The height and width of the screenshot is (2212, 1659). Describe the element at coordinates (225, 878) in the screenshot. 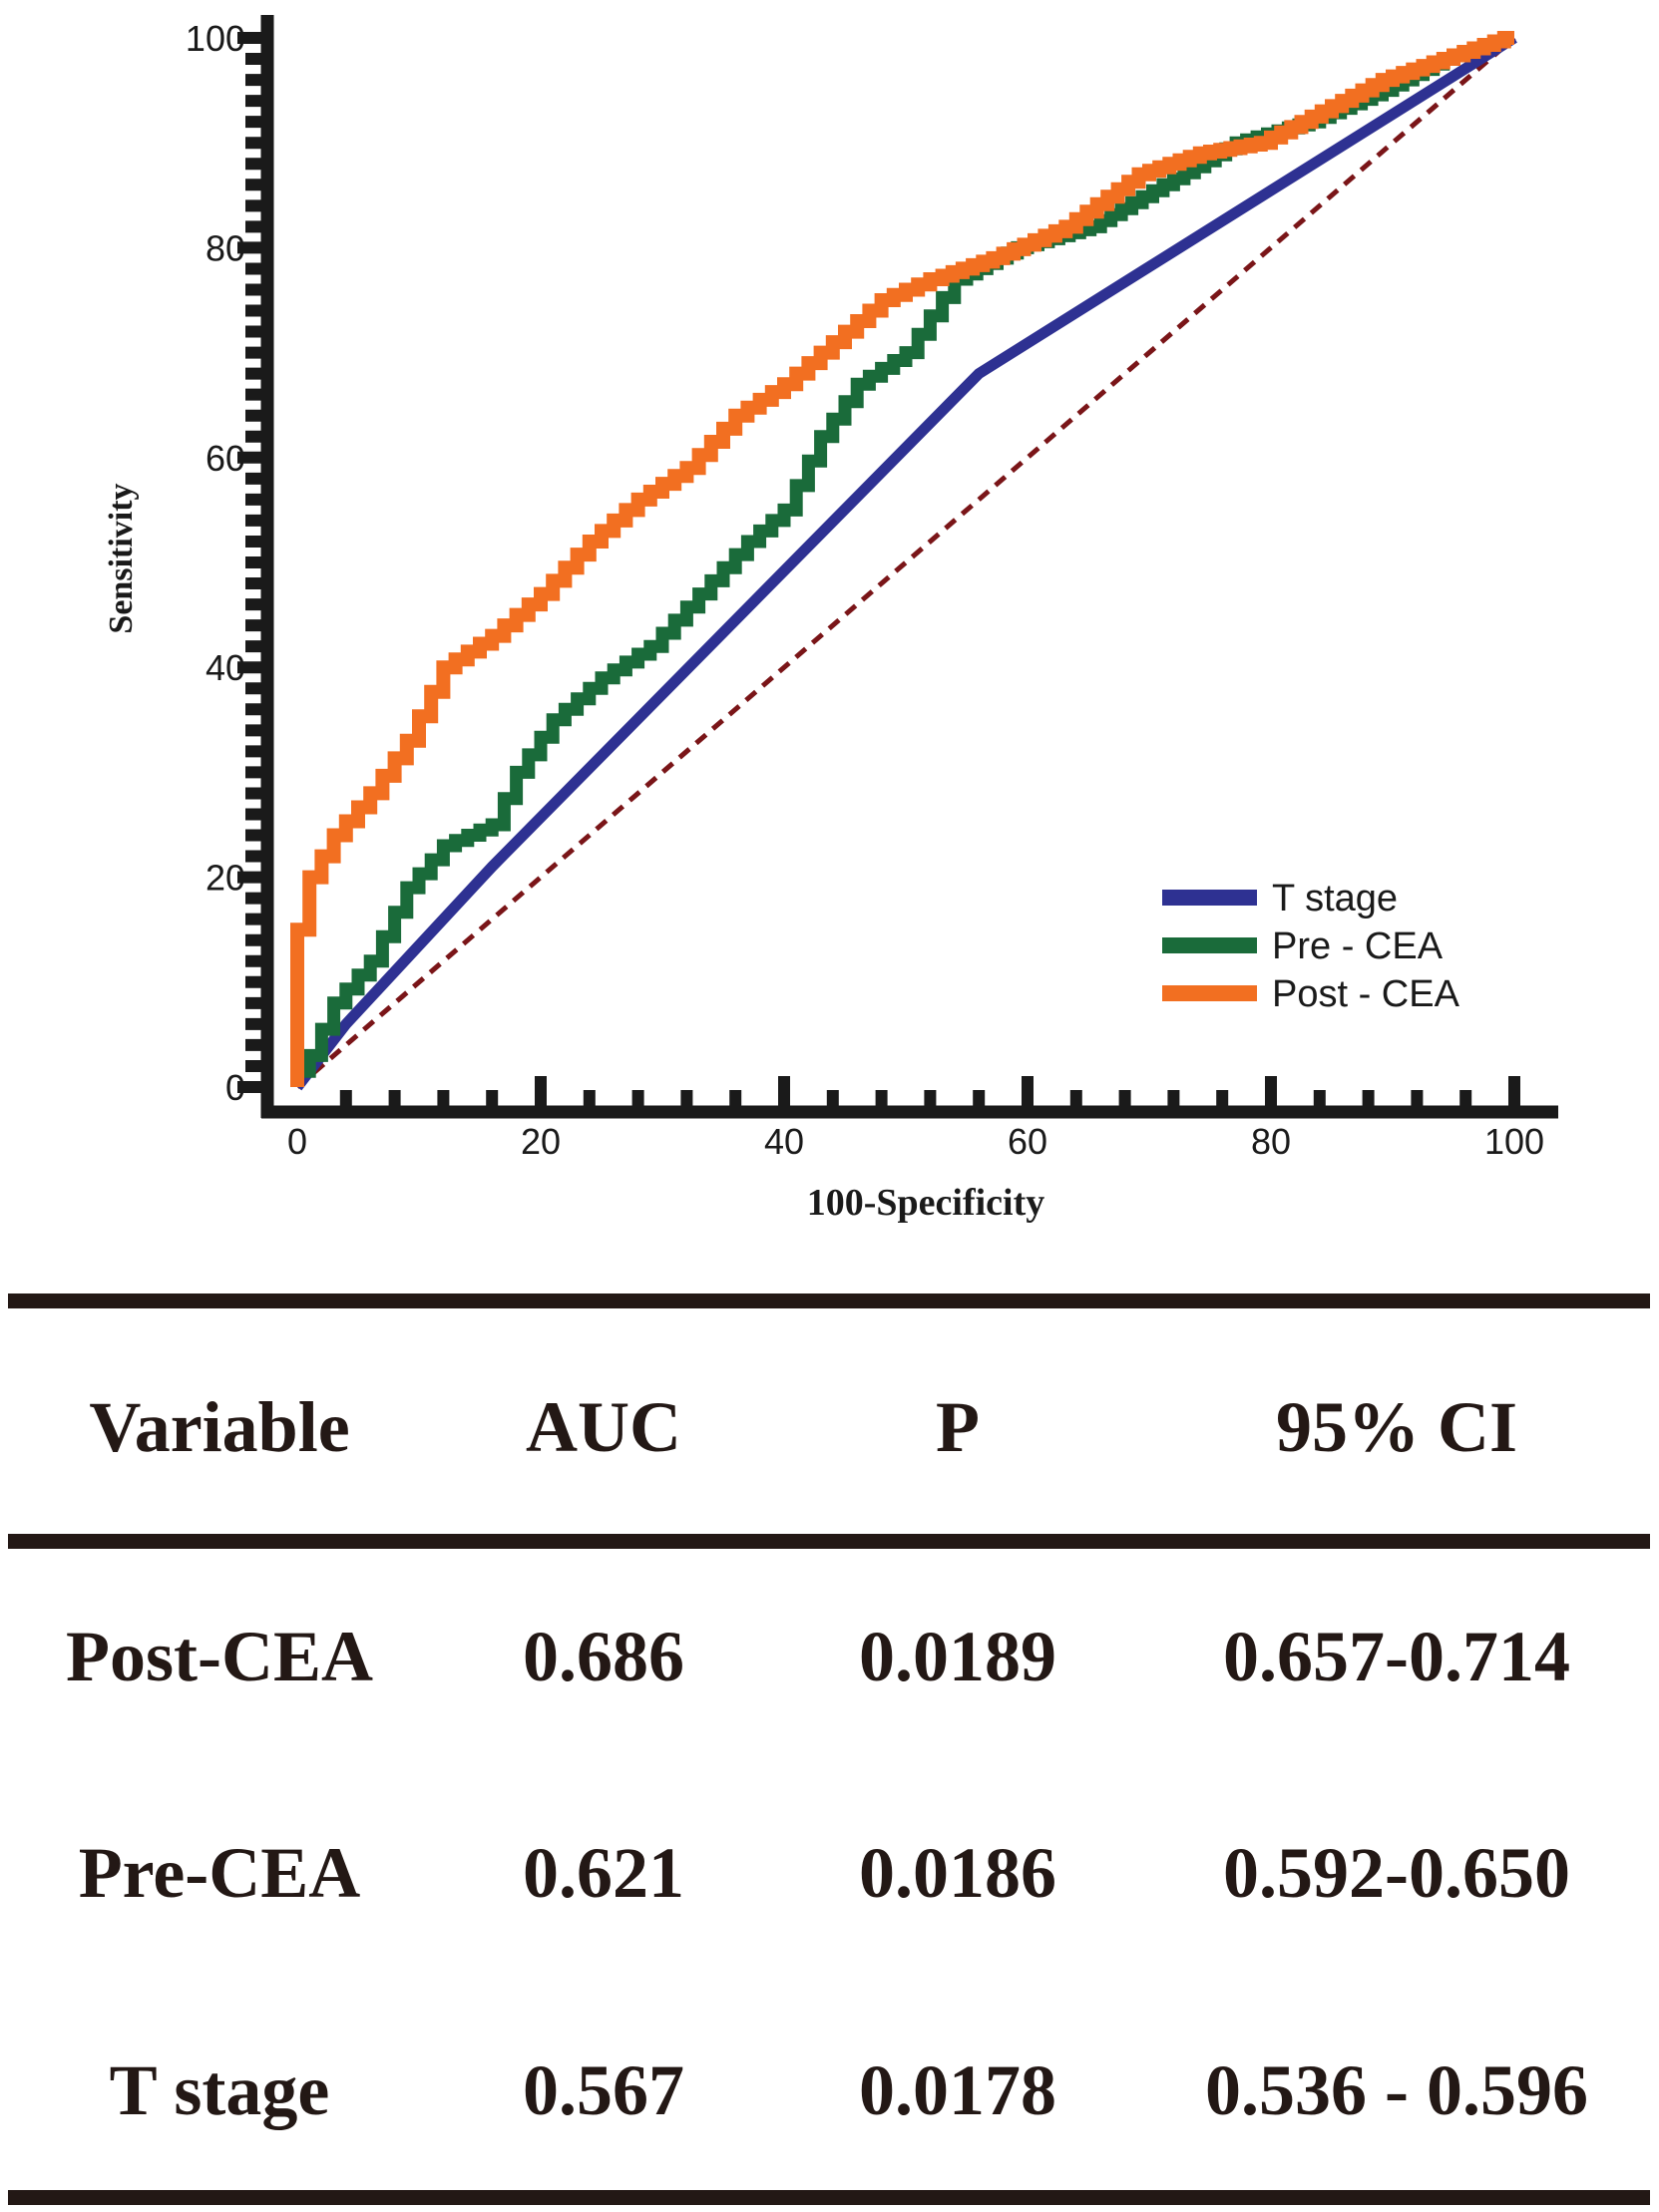

I see `y-tick-label: 20` at that location.